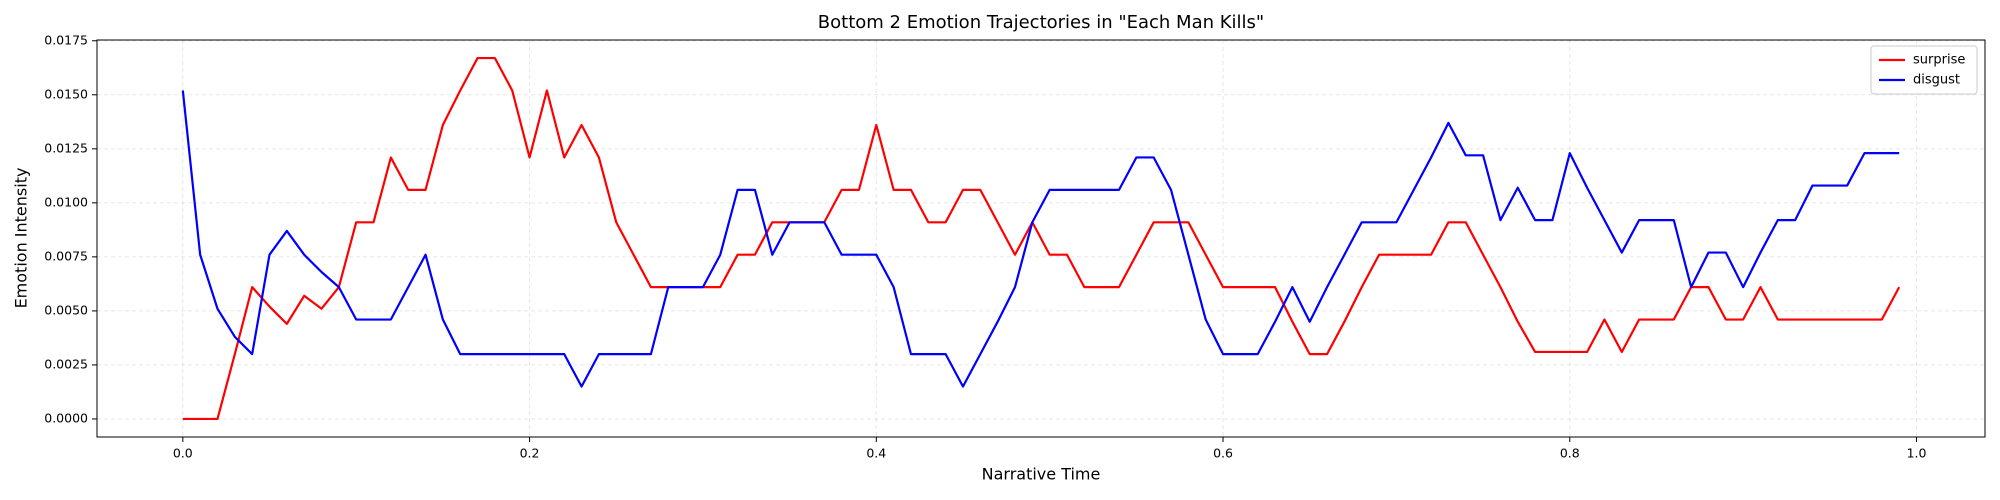  I want to click on x-tick-label: 0.2, so click(530, 453).